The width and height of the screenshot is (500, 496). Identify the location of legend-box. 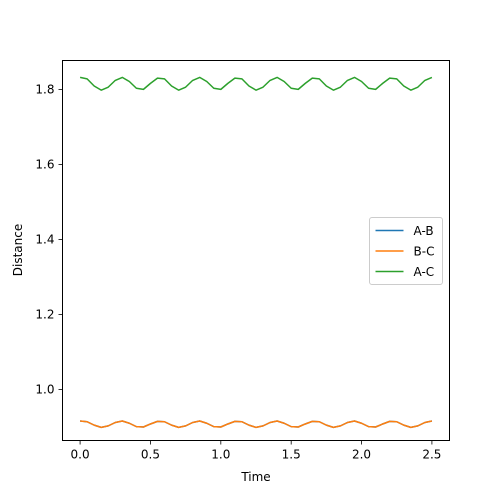
(406, 251).